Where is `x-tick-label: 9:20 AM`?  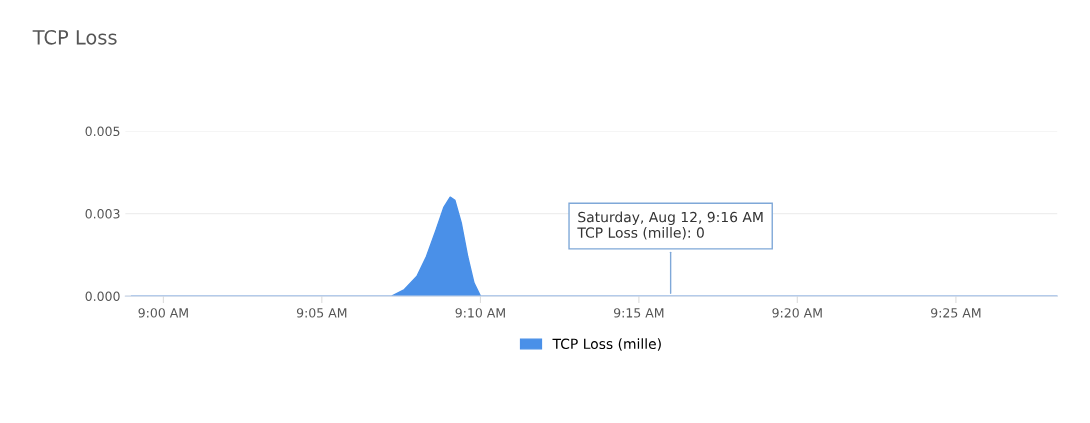
x-tick-label: 9:20 AM is located at coordinates (797, 313).